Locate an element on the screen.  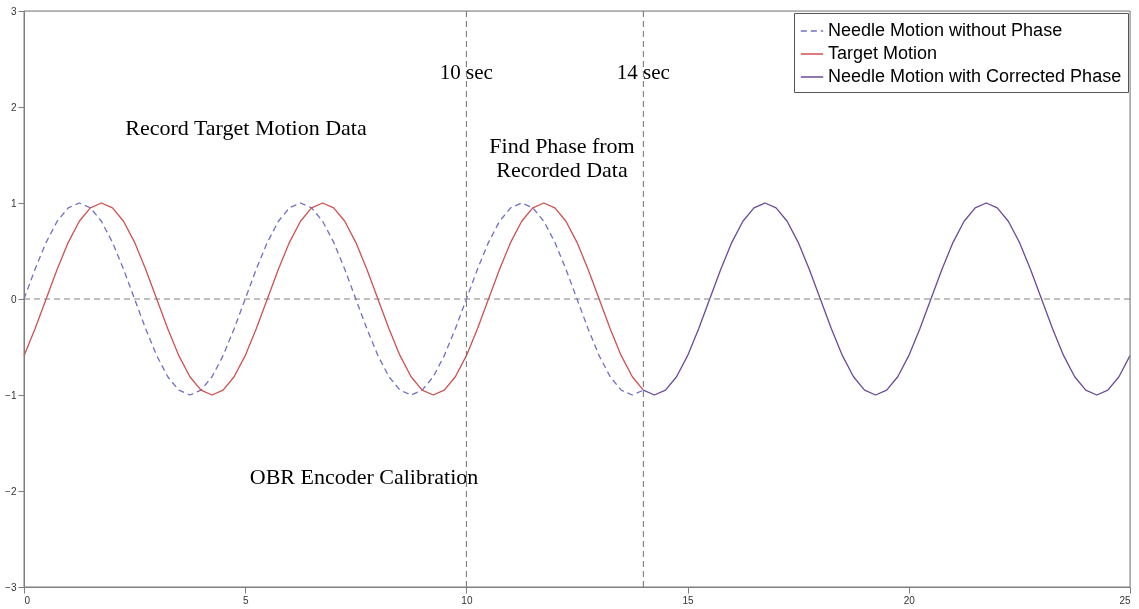
y-tick-label: 0 is located at coordinates (13, 299).